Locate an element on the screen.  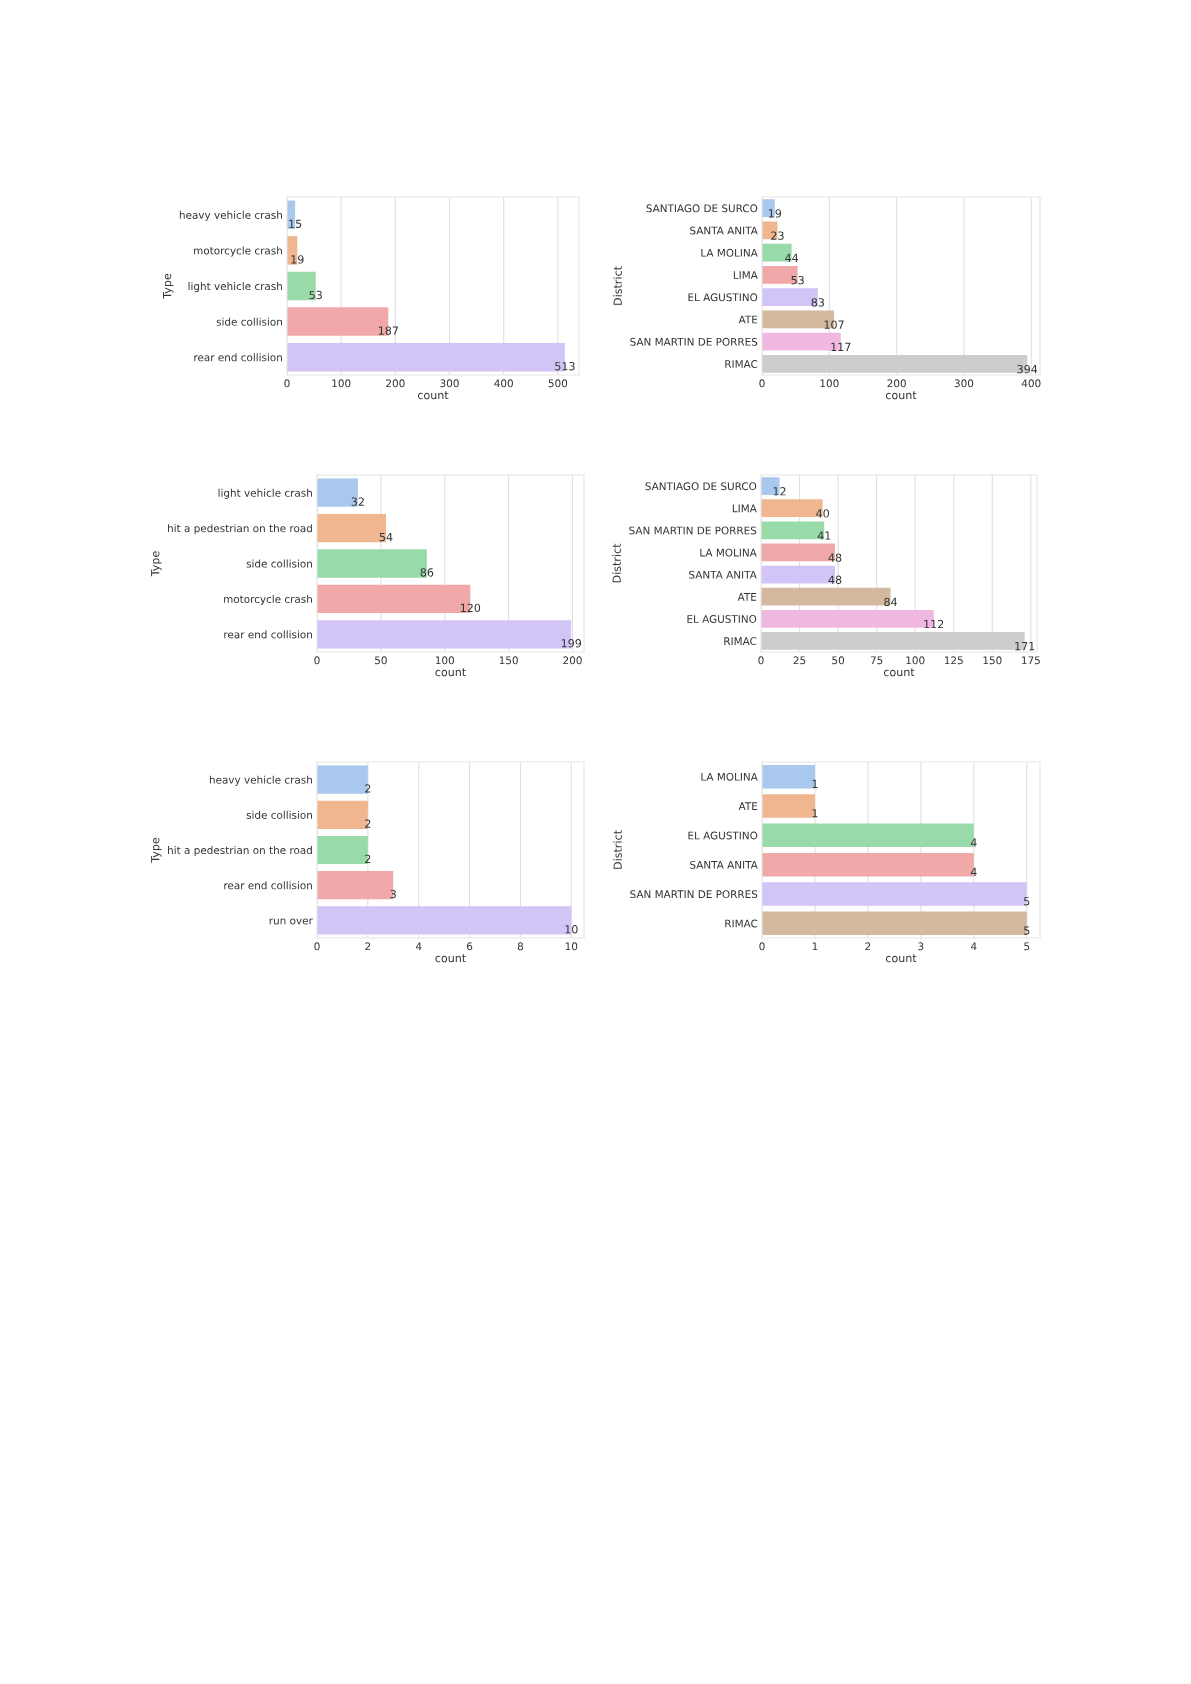
bar is located at coordinates (355, 885).